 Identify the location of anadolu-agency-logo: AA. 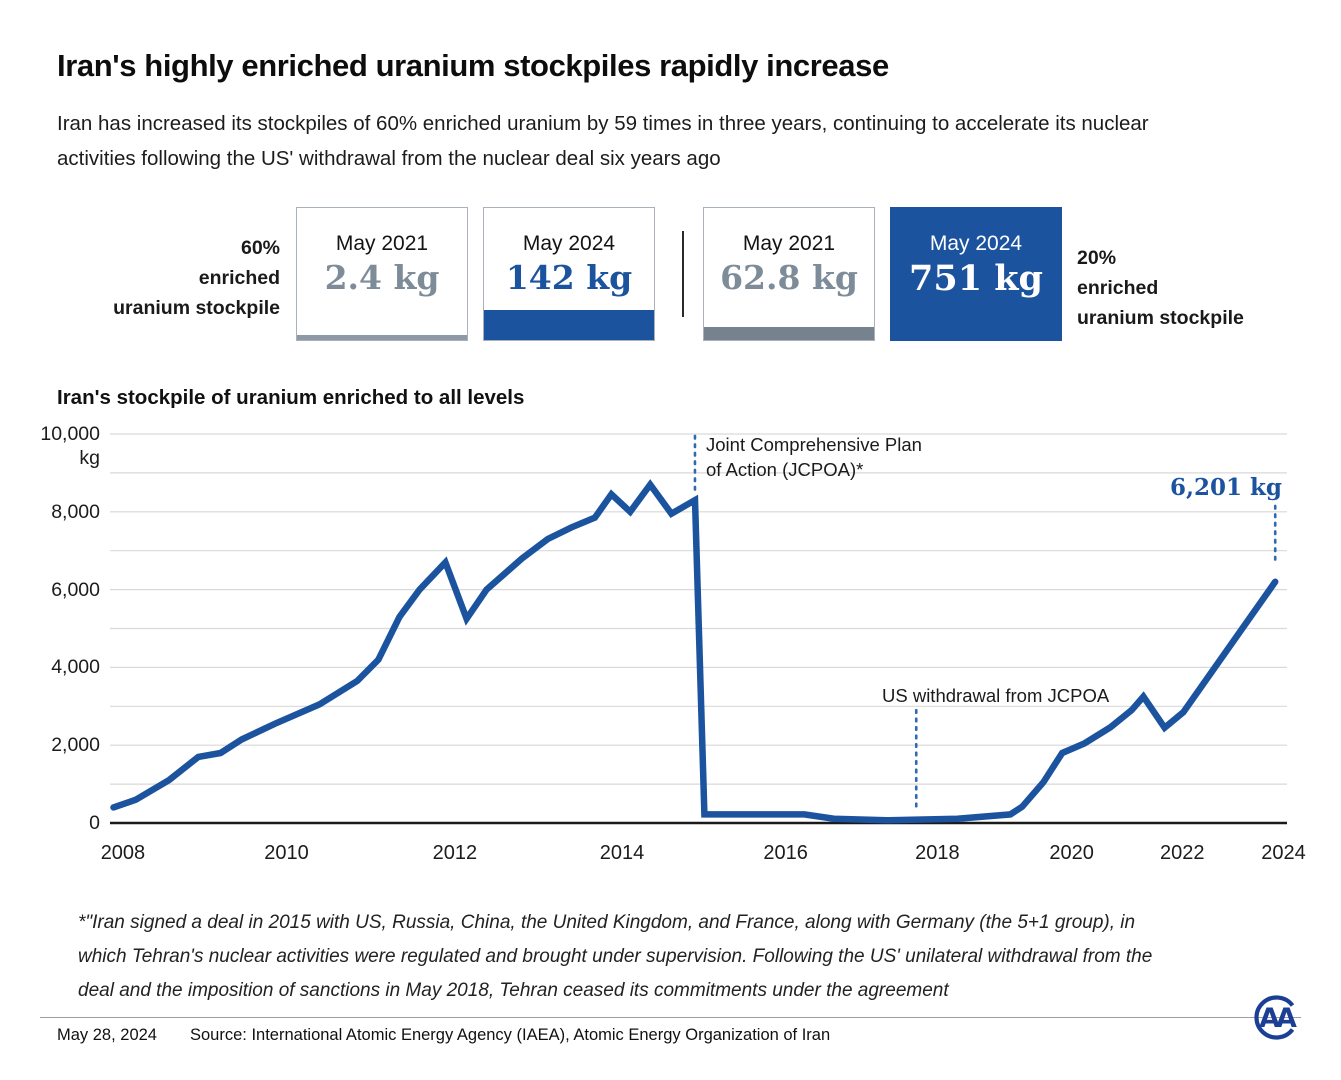
(1277, 1017).